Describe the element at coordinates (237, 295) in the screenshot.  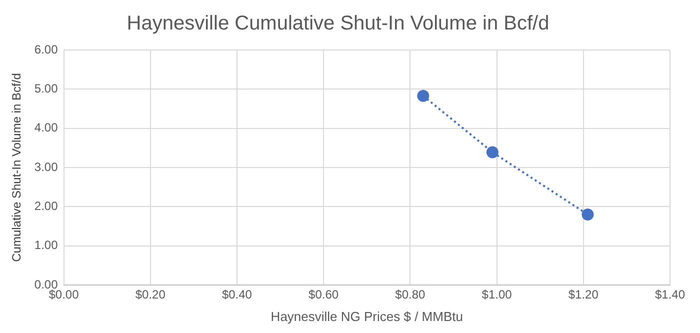
I see `x-tick-label: $0.40` at that location.